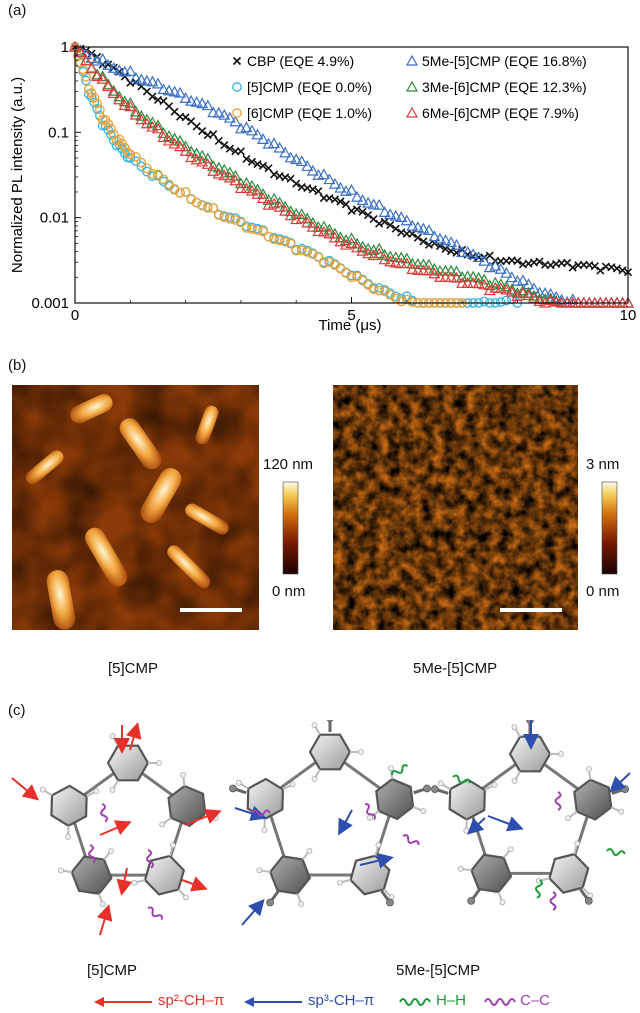 The height and width of the screenshot is (1013, 640). I want to click on colorbar-left, so click(290, 528).